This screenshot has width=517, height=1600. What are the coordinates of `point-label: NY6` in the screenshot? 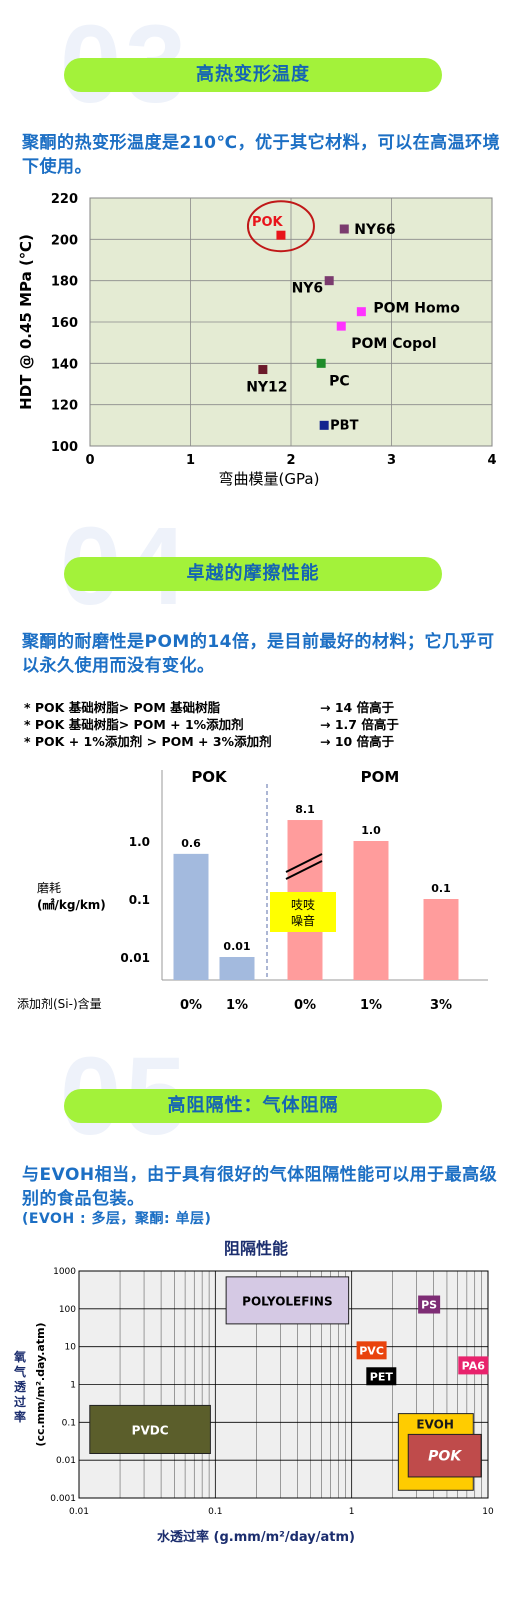 It's located at (308, 289).